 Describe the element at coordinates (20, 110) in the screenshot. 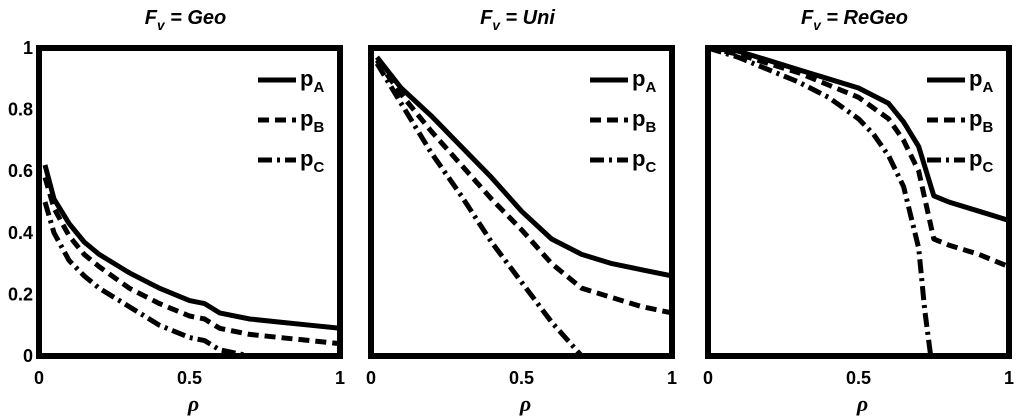

I see `y-tick-label: 0.8` at that location.